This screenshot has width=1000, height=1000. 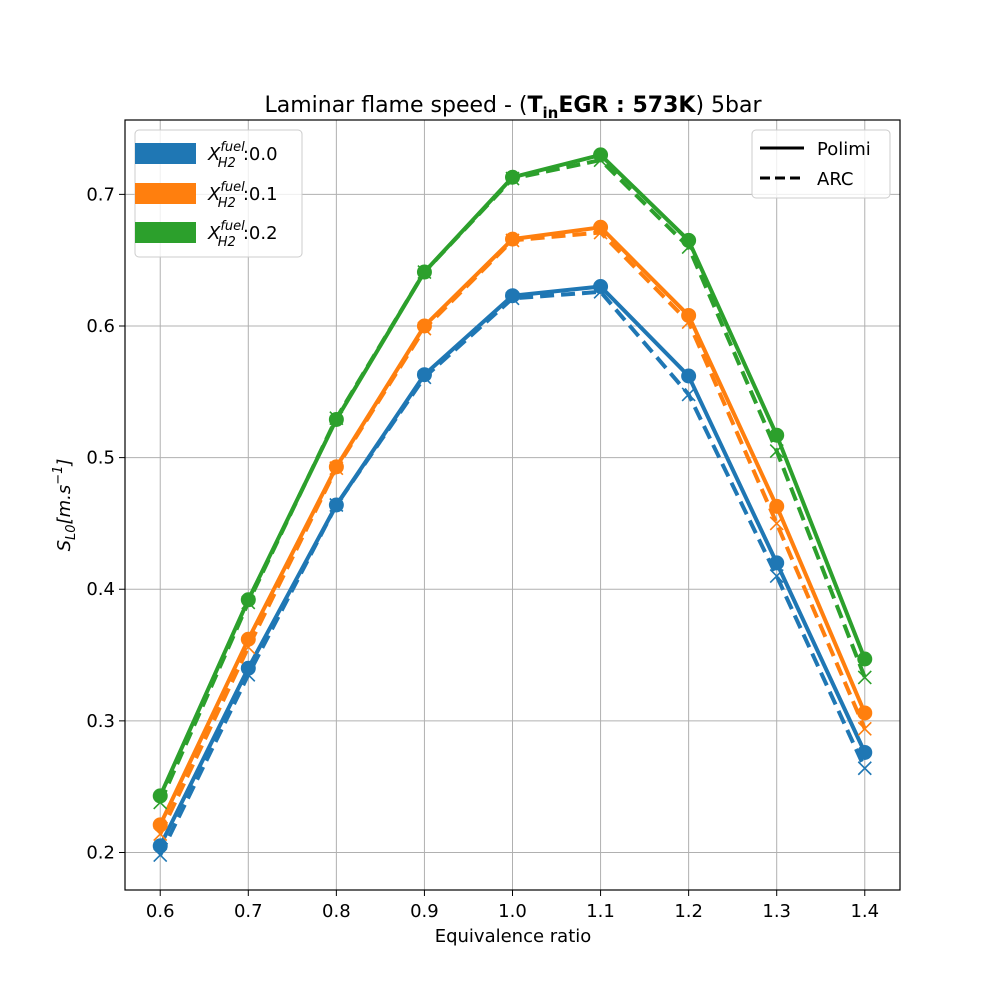 What do you see at coordinates (336, 911) in the screenshot?
I see `x-tick-label: 0.8` at bounding box center [336, 911].